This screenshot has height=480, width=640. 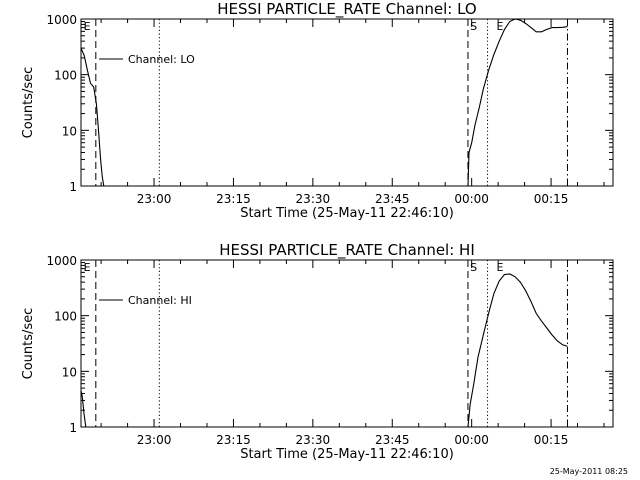 What do you see at coordinates (160, 300) in the screenshot?
I see `legend-label: Channel: HI` at bounding box center [160, 300].